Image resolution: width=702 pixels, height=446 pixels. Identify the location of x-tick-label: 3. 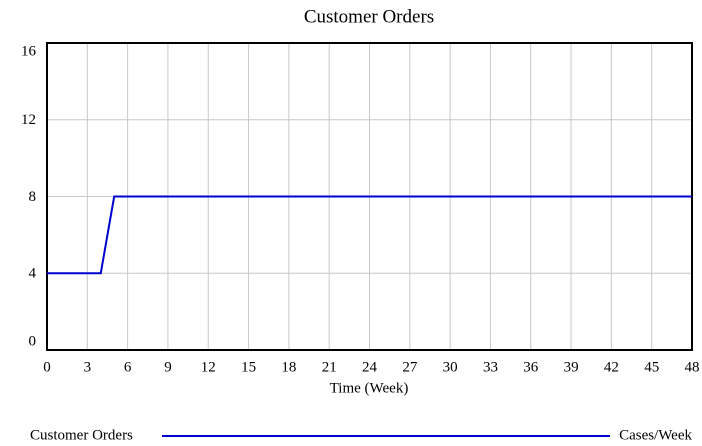
(88, 367).